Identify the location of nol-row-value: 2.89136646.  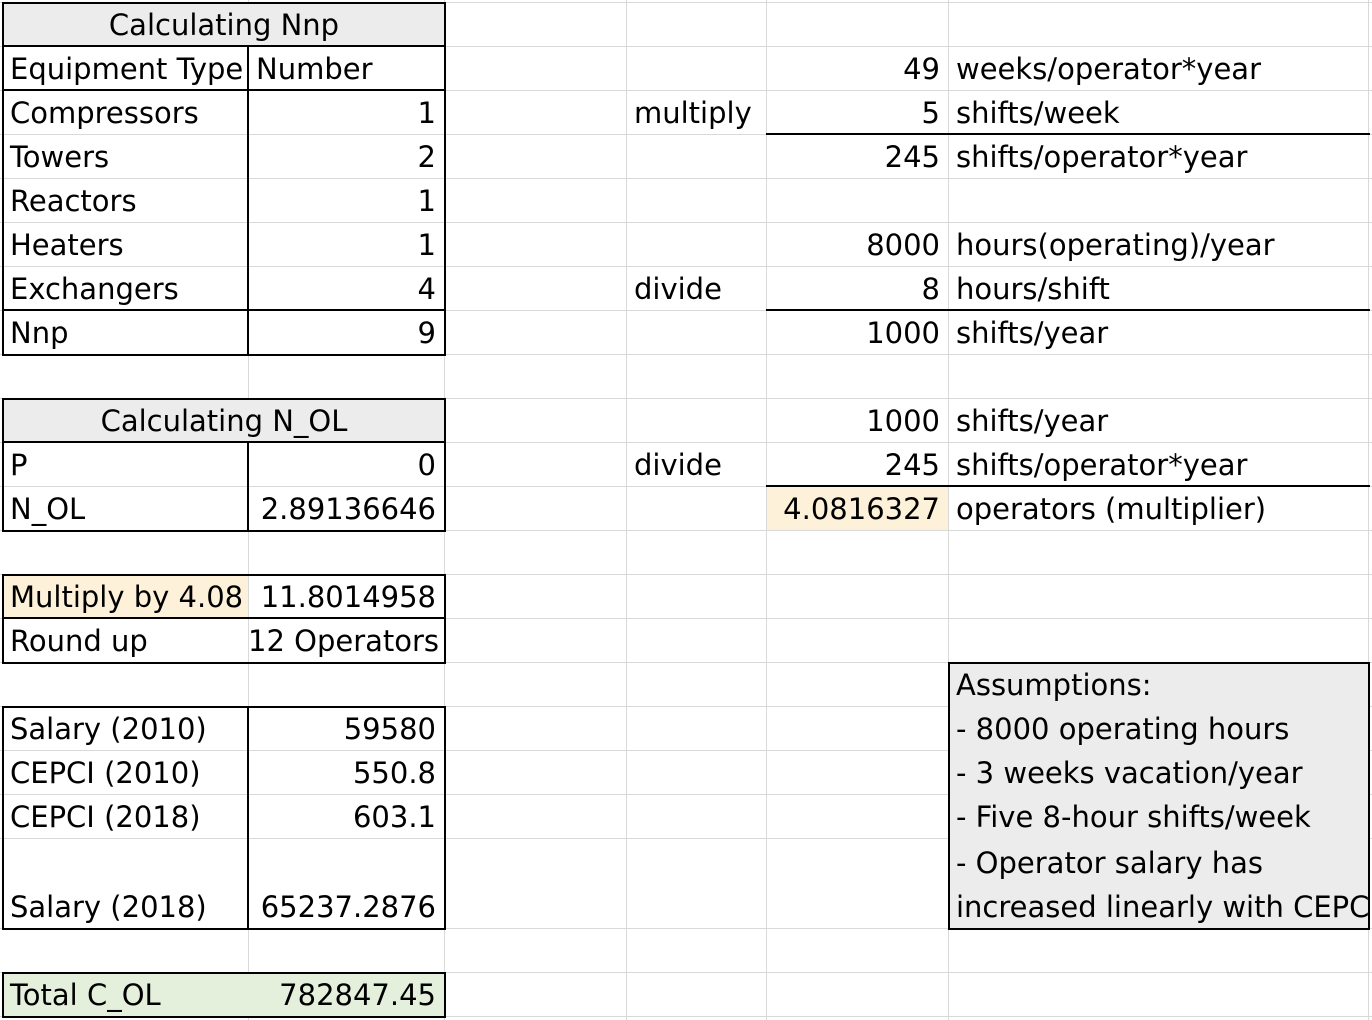
(348, 509).